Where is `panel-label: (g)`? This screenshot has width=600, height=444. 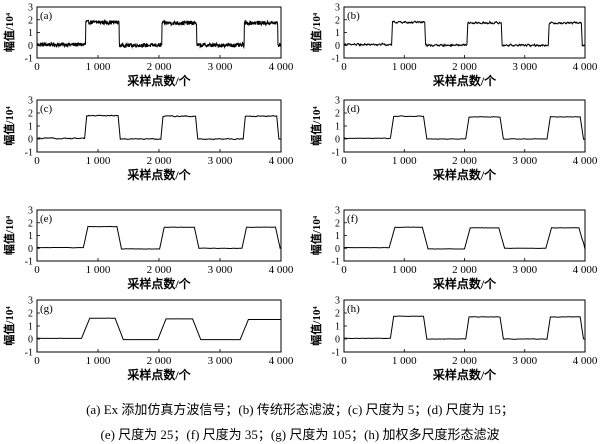
panel-label: (g) is located at coordinates (46, 309).